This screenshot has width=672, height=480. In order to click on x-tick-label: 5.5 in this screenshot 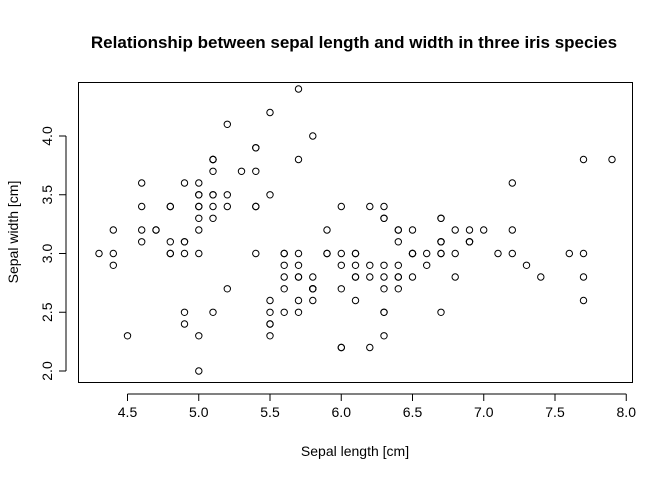, I will do `click(270, 412)`.